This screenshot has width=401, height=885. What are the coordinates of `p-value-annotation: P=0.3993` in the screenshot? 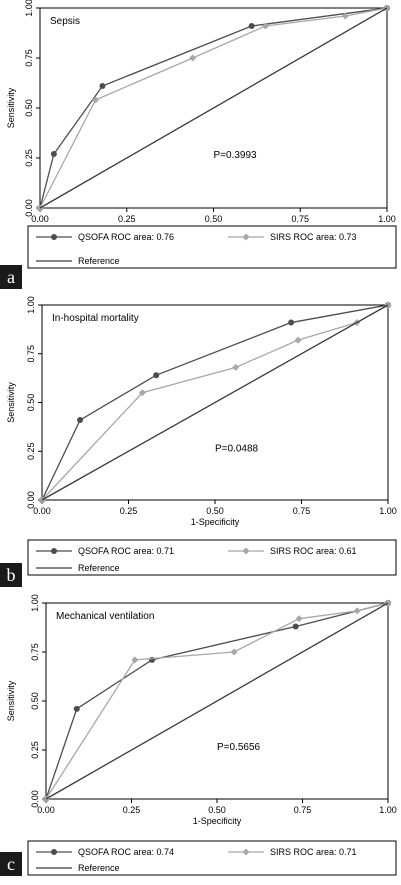 It's located at (236, 155).